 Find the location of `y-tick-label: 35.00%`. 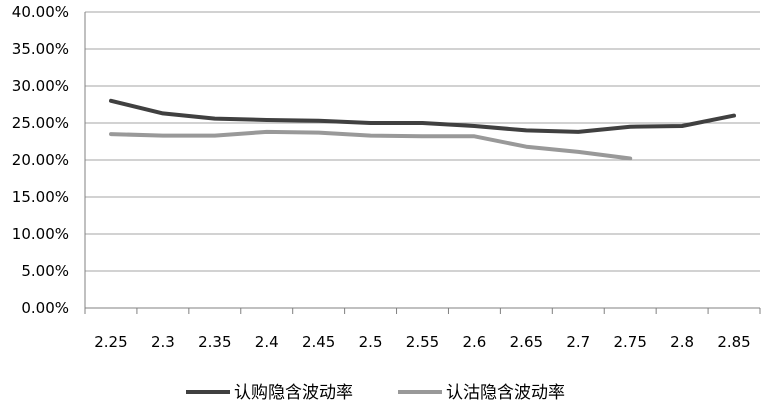

y-tick-label: 35.00% is located at coordinates (40, 49).